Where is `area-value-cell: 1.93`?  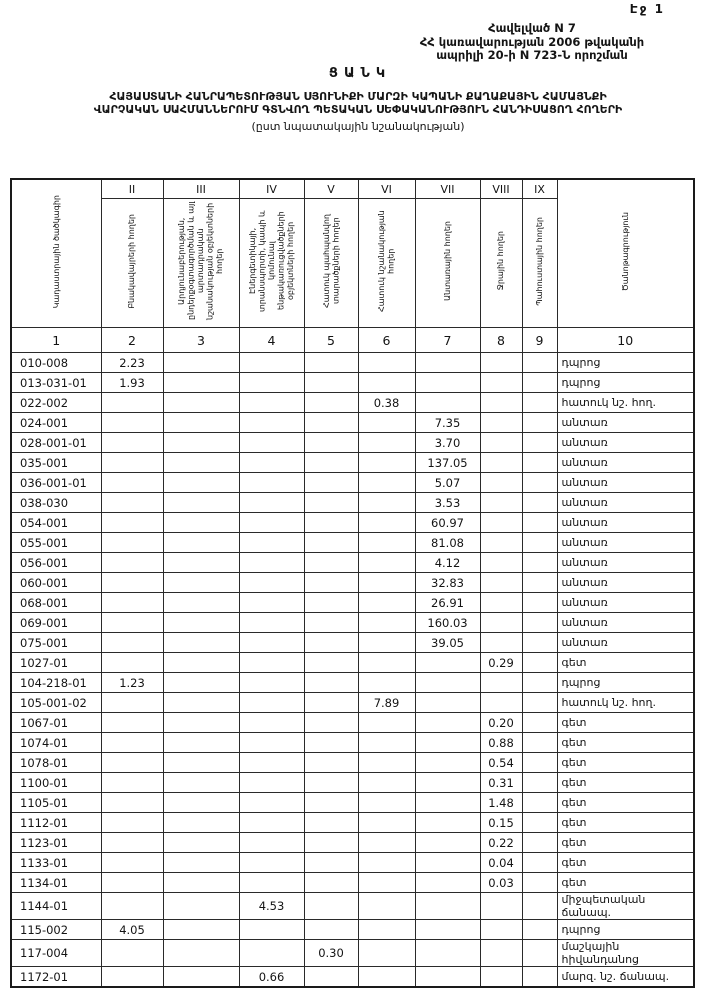
area-value-cell: 1.93 is located at coordinates (132, 382).